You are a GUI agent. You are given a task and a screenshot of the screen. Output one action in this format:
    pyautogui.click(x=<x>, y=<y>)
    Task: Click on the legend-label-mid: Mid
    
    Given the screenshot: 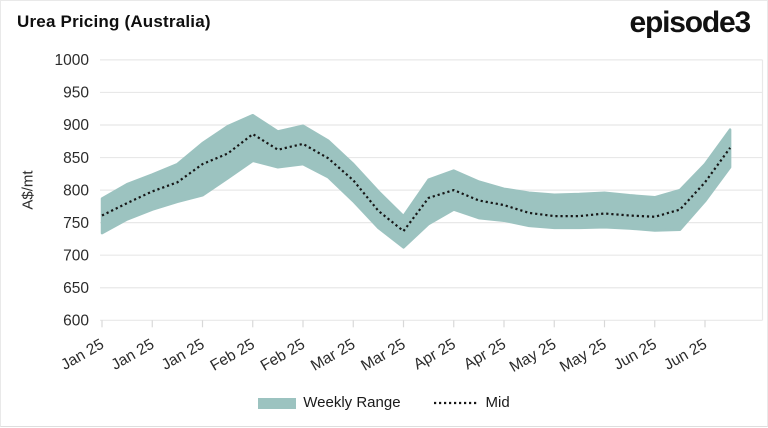 What is the action you would take?
    pyautogui.click(x=497, y=402)
    